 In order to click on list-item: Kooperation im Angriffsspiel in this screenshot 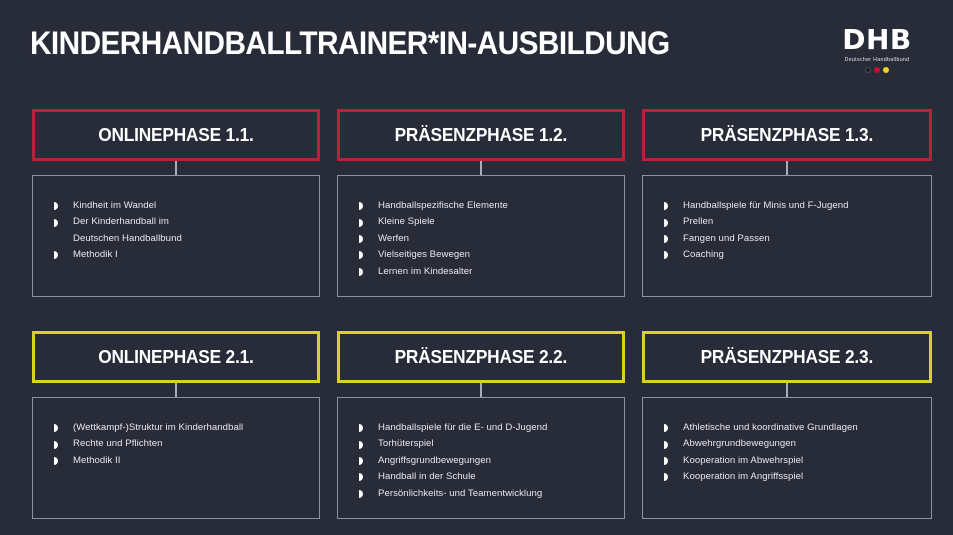, I will do `click(787, 477)`.